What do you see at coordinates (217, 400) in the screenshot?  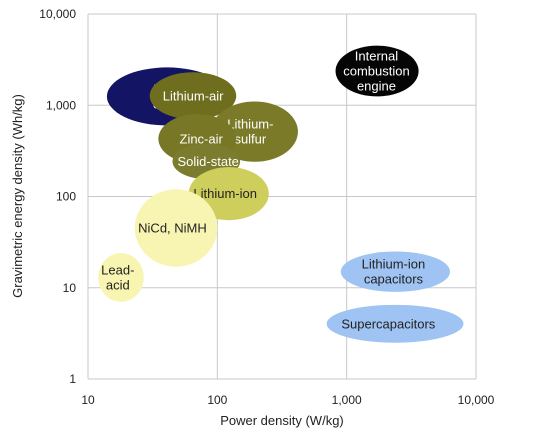 I see `x-tick-label: 100` at bounding box center [217, 400].